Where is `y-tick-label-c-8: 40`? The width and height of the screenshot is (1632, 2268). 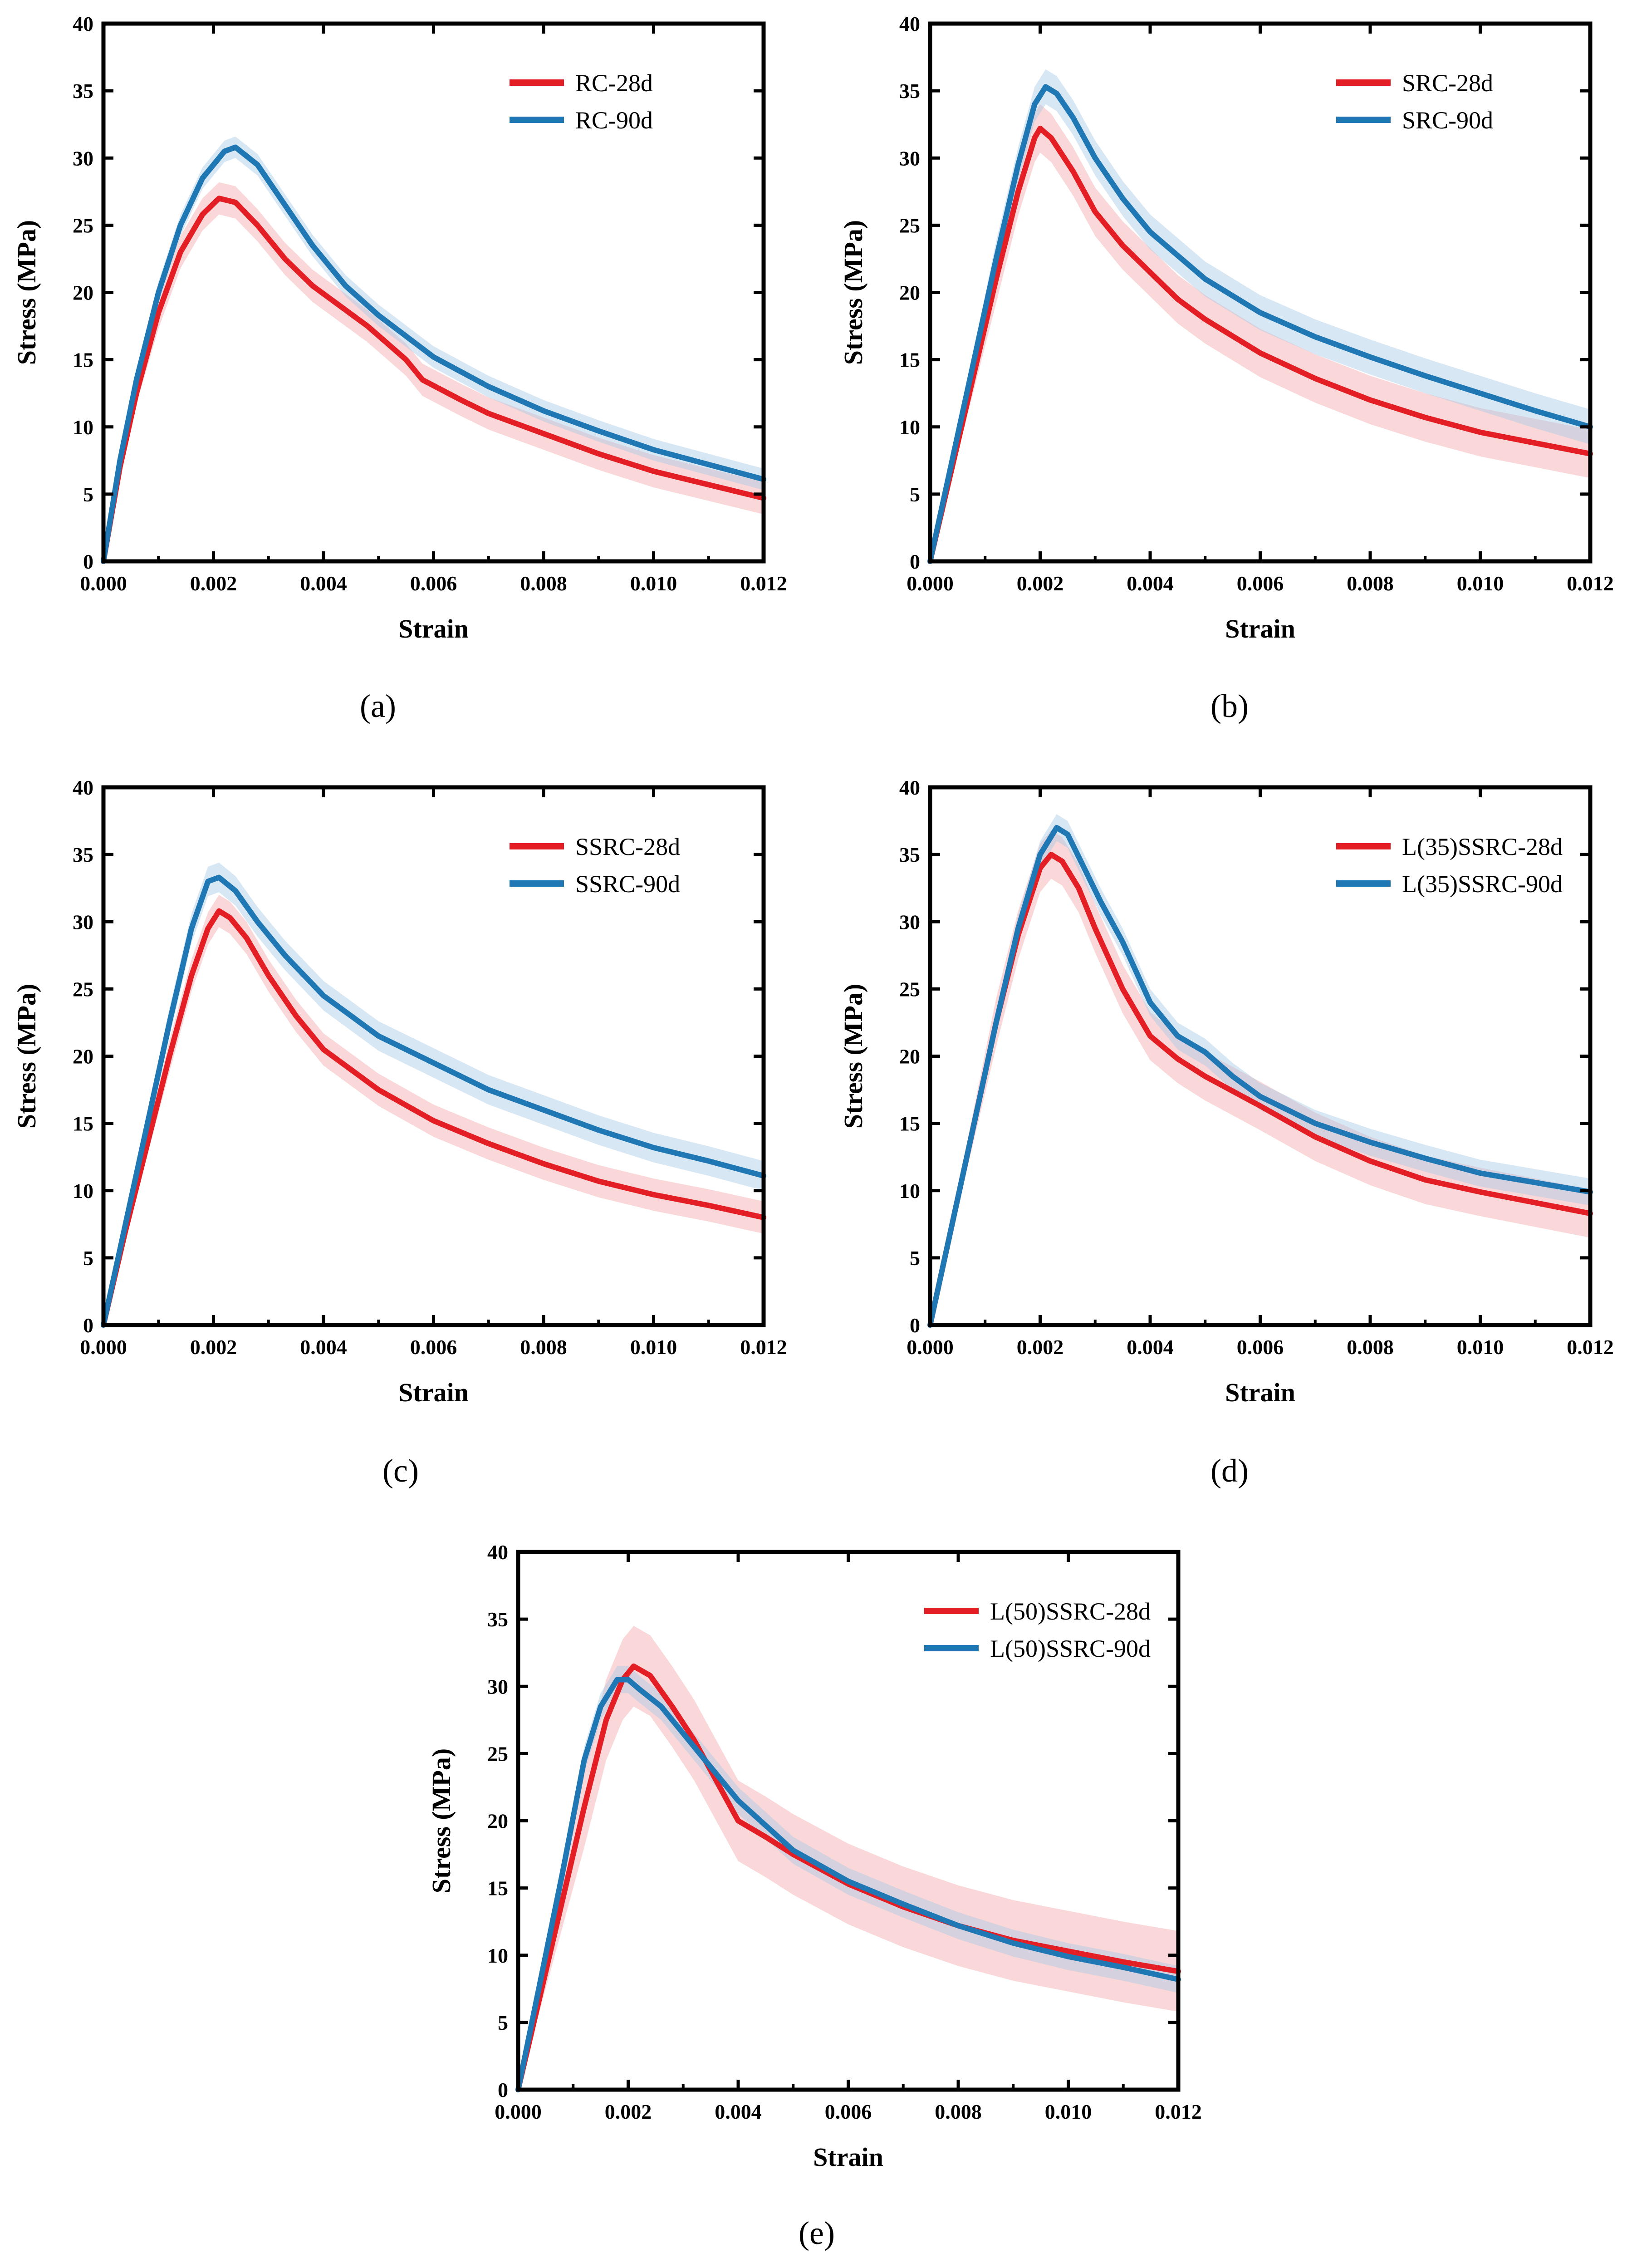 y-tick-label-c-8: 40 is located at coordinates (83, 787).